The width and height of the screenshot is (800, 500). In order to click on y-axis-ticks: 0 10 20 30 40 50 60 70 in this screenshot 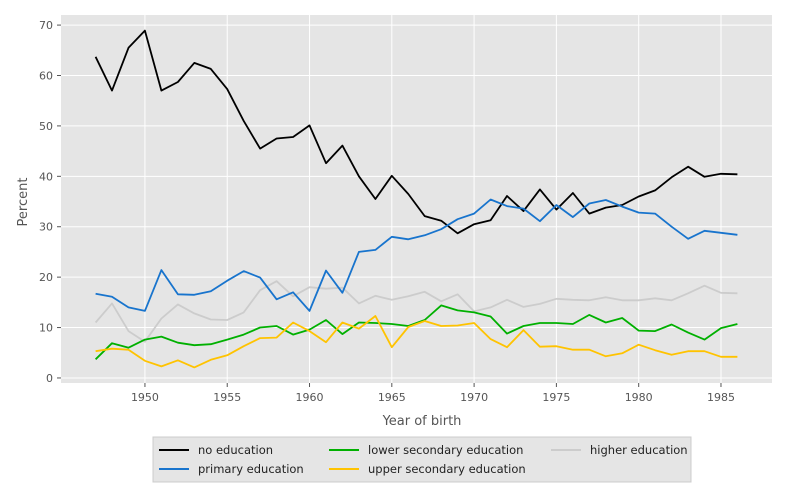, I will do `click(50, 202)`.